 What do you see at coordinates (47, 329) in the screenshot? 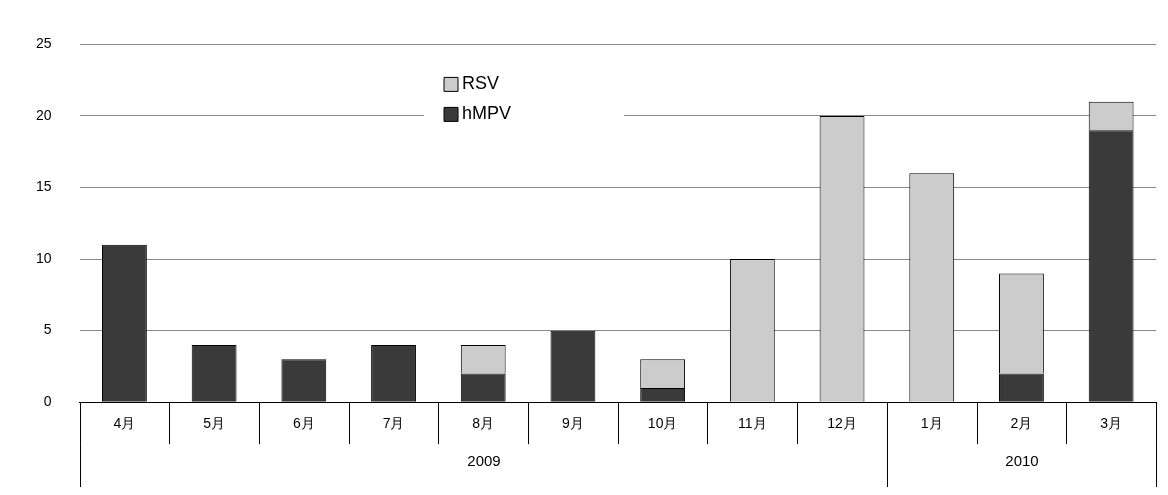
I see `y-tick-label: 5` at bounding box center [47, 329].